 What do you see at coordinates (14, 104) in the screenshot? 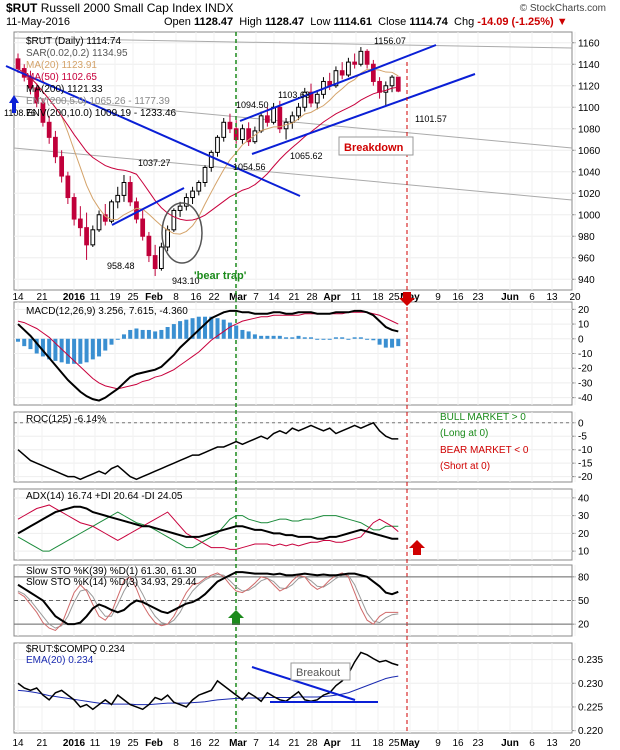
I see `blue-up-arrow-icon` at bounding box center [14, 104].